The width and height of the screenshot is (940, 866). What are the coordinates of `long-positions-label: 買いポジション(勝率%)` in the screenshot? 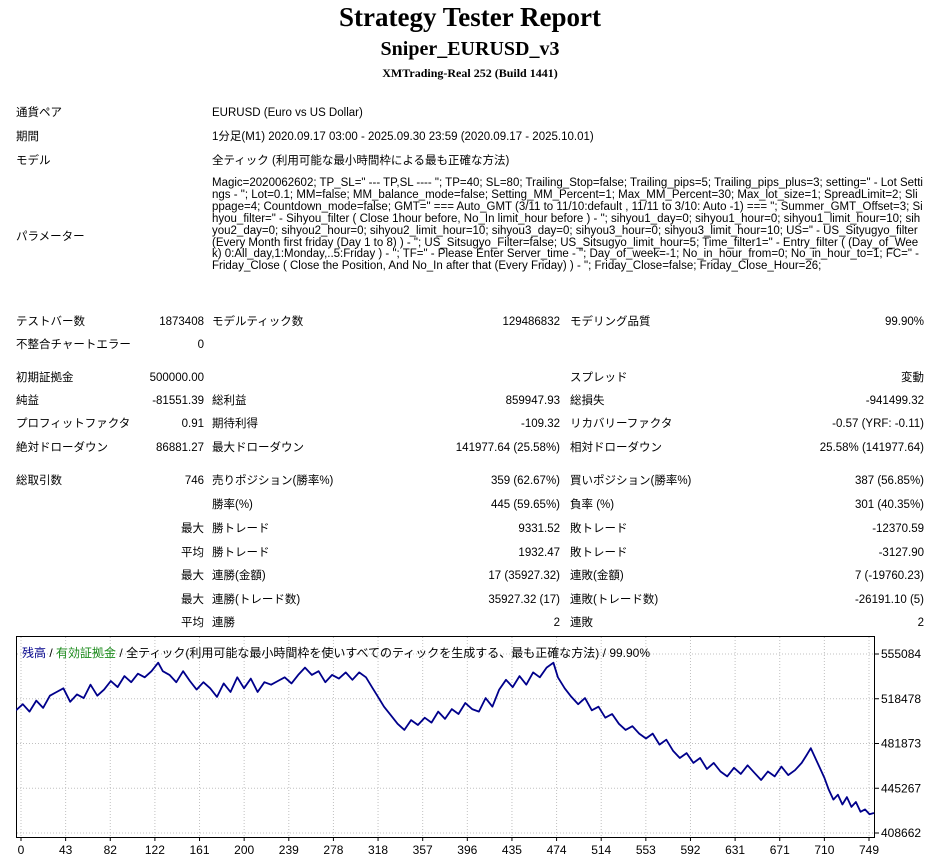 It's located at (631, 481).